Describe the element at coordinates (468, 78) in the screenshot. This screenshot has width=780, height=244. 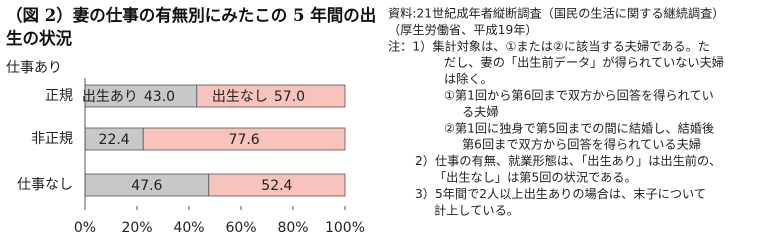
I see `note-line: は除く。` at that location.